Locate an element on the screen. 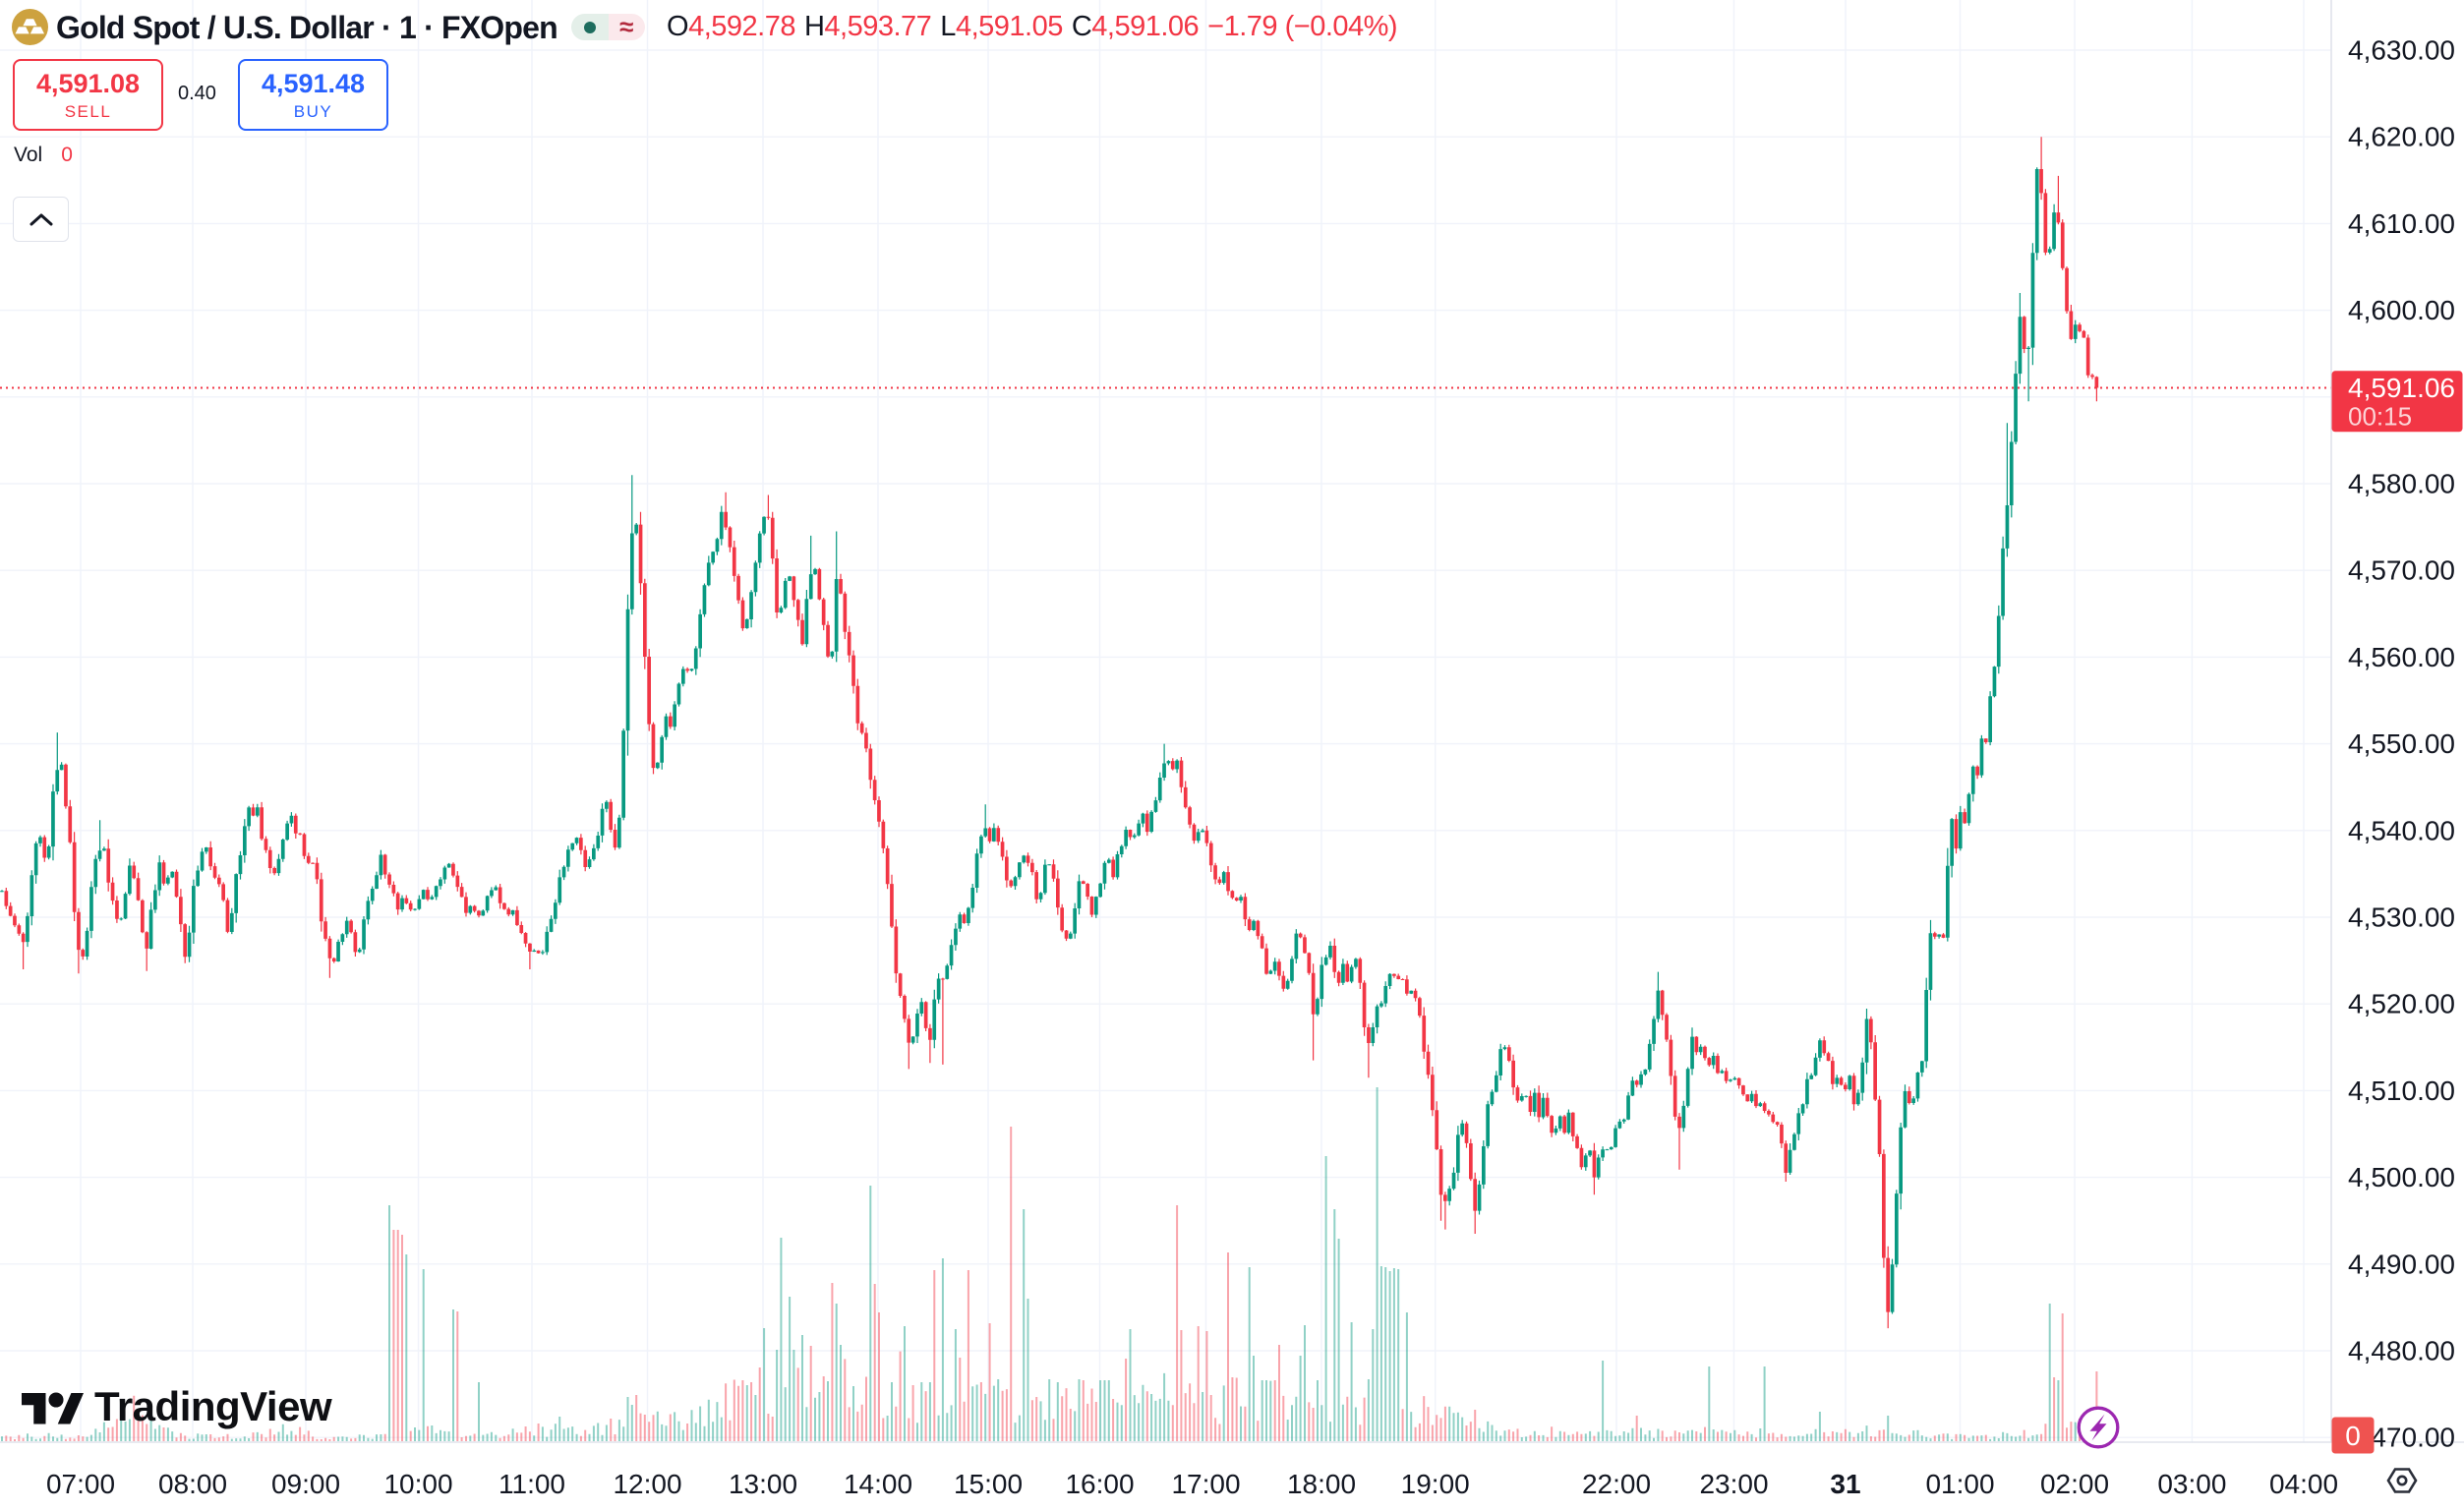  svg-text: 22:00 is located at coordinates (1616, 1484).